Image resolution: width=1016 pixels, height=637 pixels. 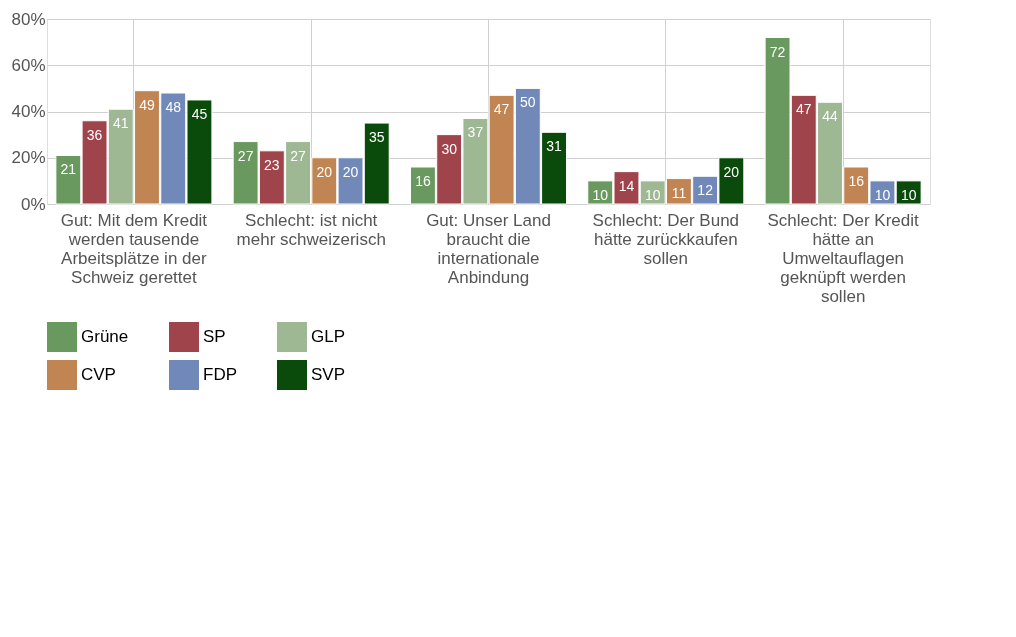 What do you see at coordinates (475, 132) in the screenshot?
I see `data-label: 37` at bounding box center [475, 132].